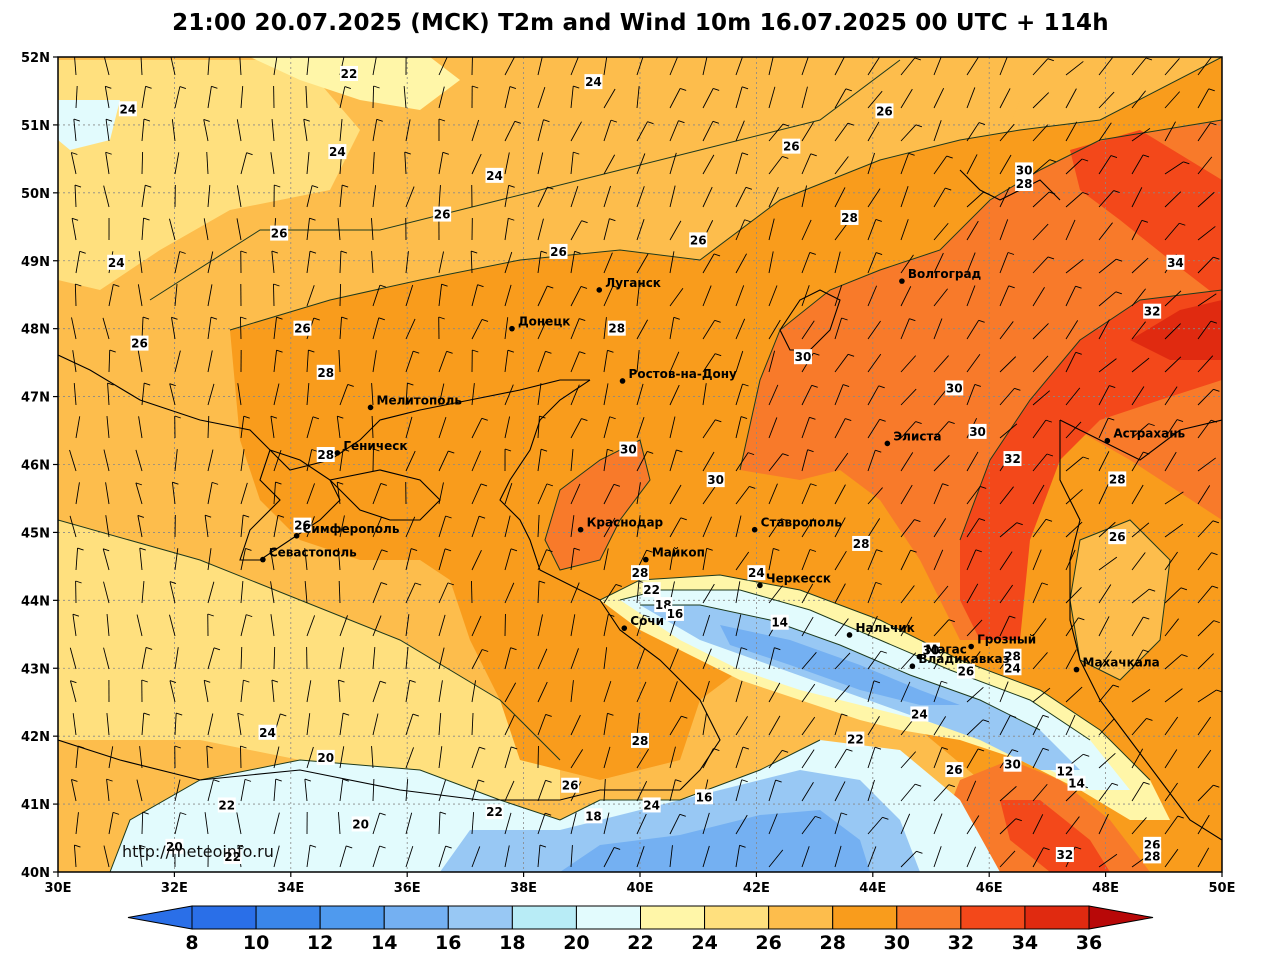 The height and width of the screenshot is (963, 1281). What do you see at coordinates (1012, 459) in the screenshot?
I see `isotherm-label: 32` at bounding box center [1012, 459].